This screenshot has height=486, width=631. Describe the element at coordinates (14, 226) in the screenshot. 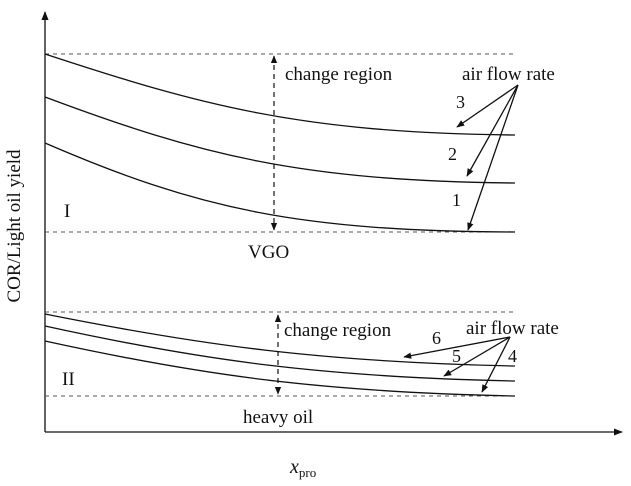

I see `y-axis-label: COR/Light oil yield` at that location.